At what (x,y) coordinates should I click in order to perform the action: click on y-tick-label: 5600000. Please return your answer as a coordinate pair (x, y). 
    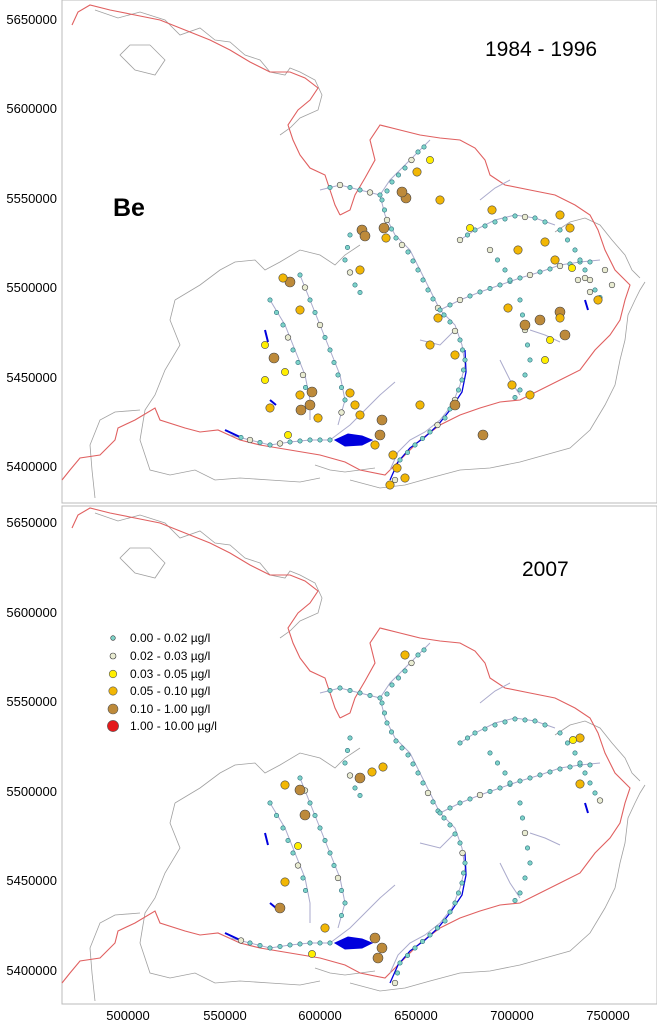
    Looking at the image, I should click on (31, 108).